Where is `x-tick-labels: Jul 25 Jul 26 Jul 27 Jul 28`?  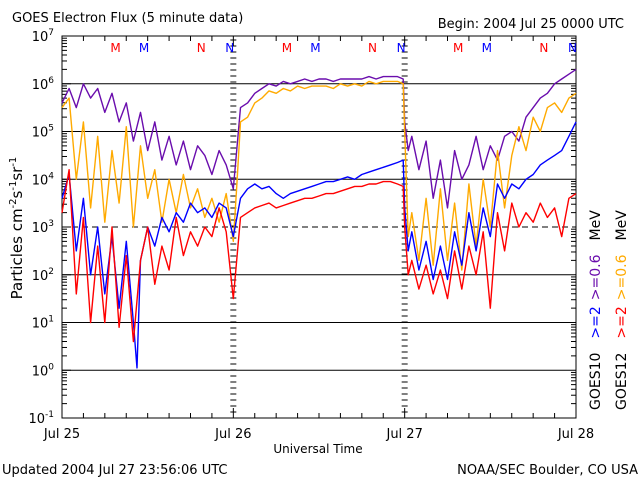
x-tick-labels: Jul 25 Jul 26 Jul 27 Jul 28 is located at coordinates (318, 434).